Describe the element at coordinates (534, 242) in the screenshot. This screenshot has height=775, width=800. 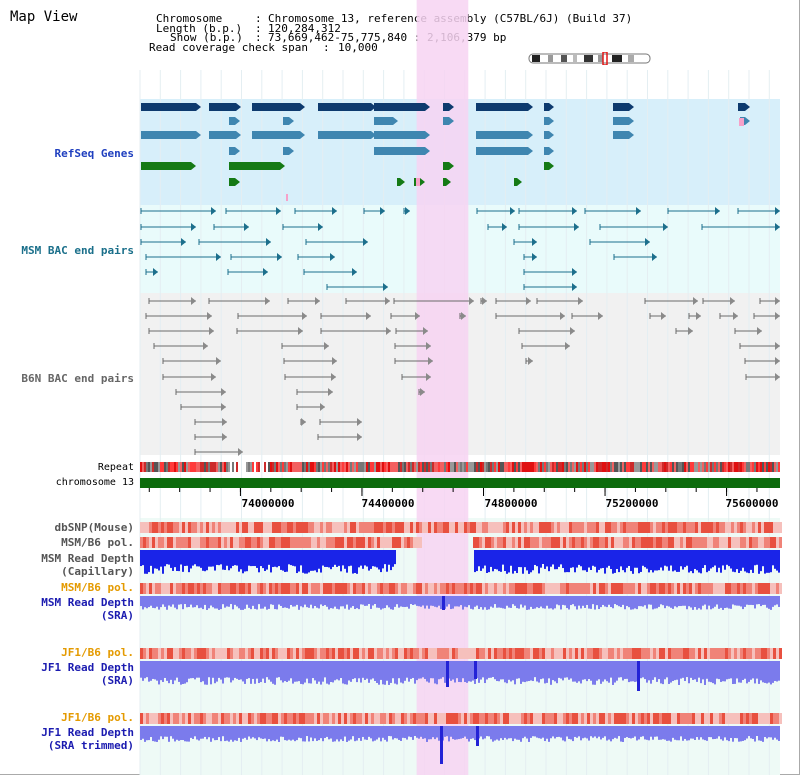
I see `msm-bac-arrow` at that location.